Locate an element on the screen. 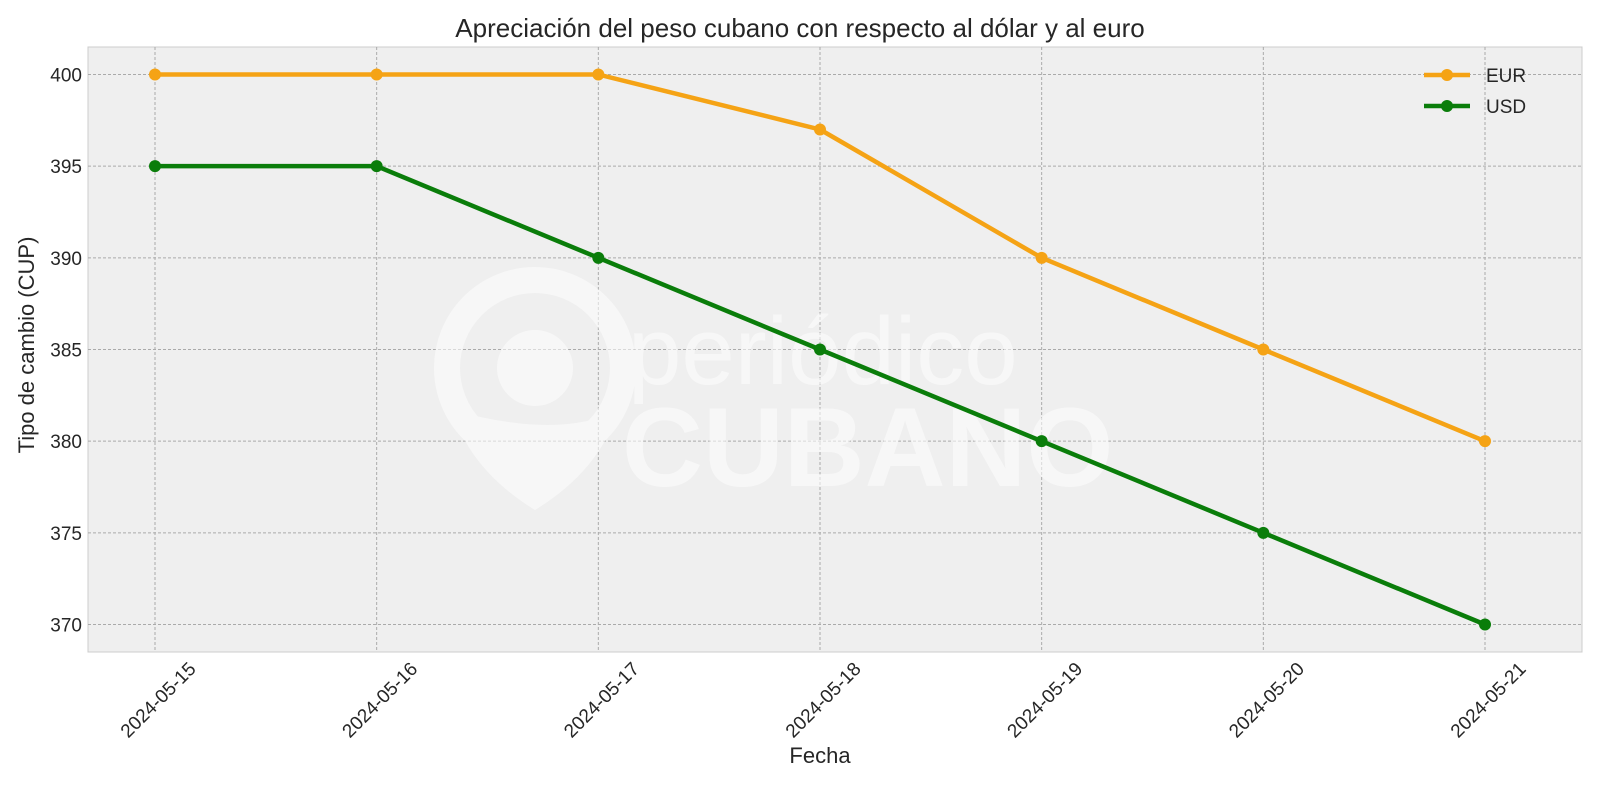 This screenshot has width=1600, height=800. legend: EUR USD is located at coordinates (1475, 92).